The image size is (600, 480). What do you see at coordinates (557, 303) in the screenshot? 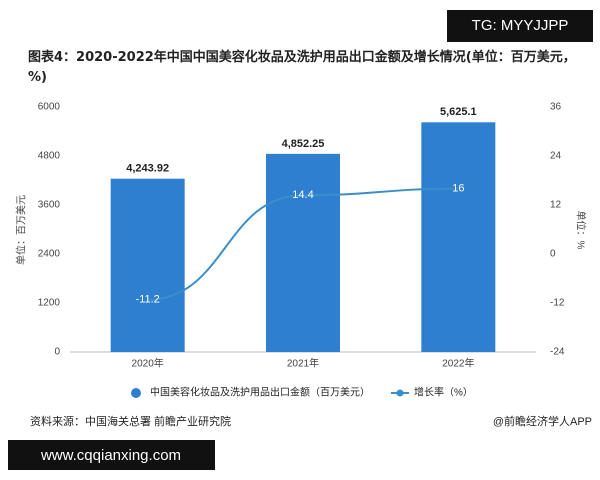
I see `y2-tick-label: -12` at bounding box center [557, 303].